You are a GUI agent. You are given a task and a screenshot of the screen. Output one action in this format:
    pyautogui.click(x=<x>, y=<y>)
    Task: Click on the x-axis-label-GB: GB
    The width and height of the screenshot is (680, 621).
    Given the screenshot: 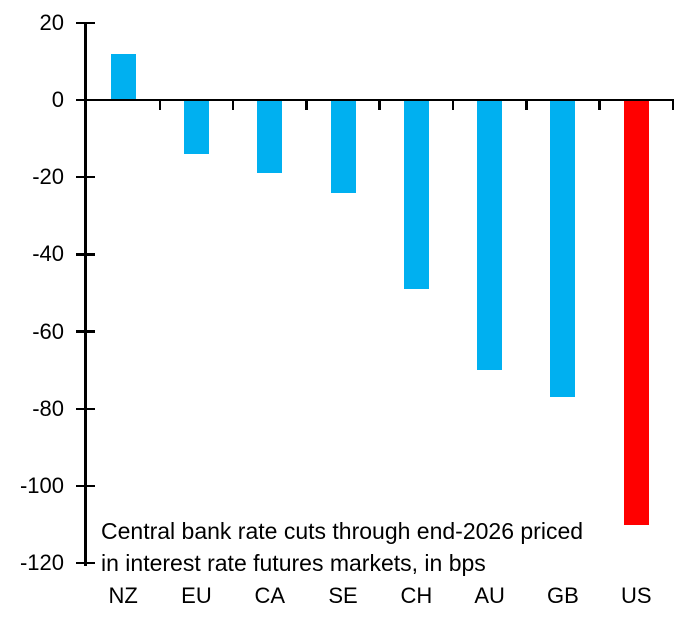 What is the action you would take?
    pyautogui.click(x=563, y=595)
    